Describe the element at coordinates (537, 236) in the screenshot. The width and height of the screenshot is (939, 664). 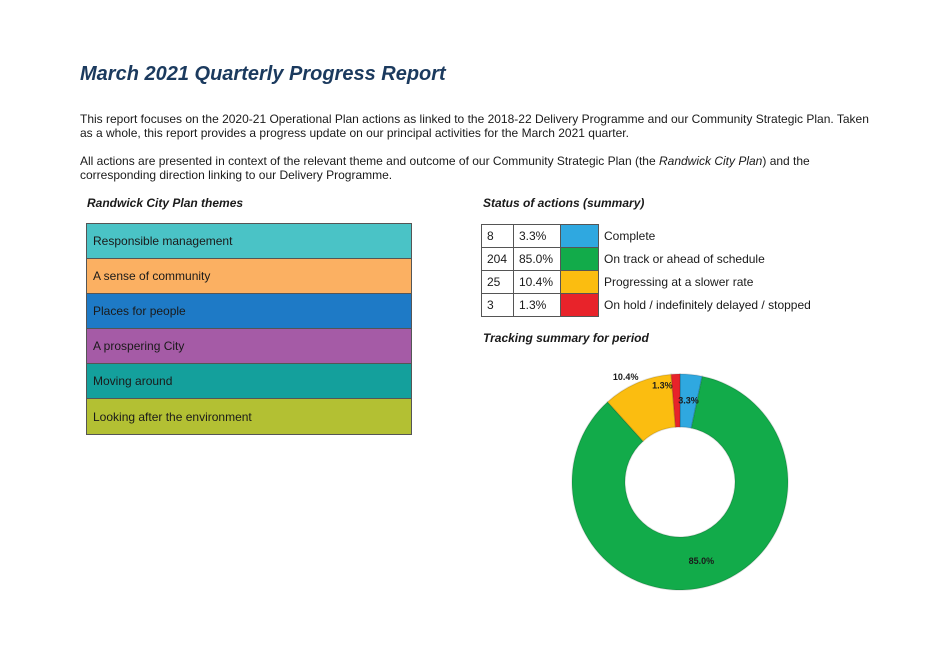
I see `status-percent: 3.3%` at that location.